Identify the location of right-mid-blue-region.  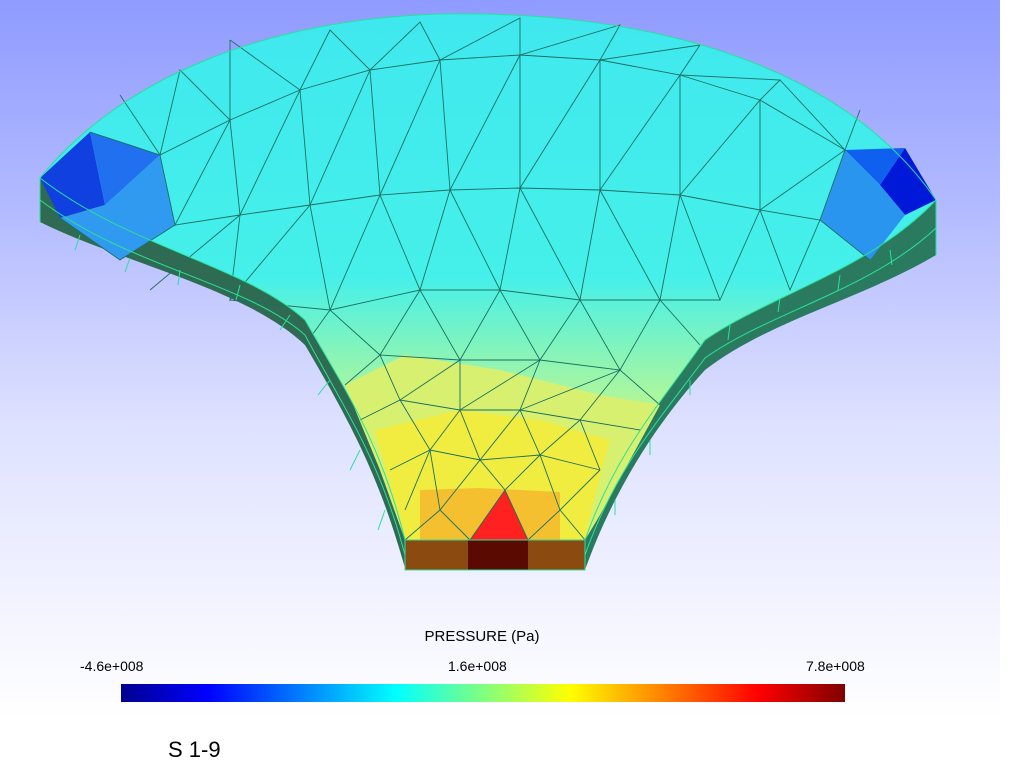
(862, 205).